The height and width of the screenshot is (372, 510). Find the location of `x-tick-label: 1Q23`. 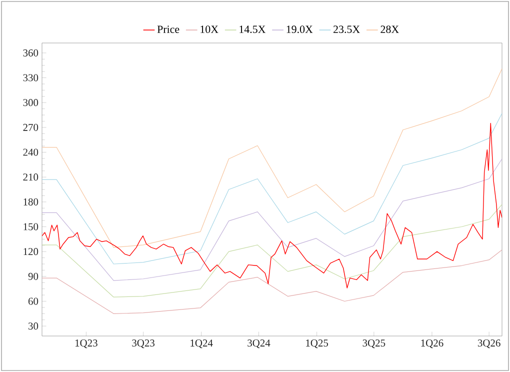

x-tick-label: 1Q23 is located at coordinates (86, 344).